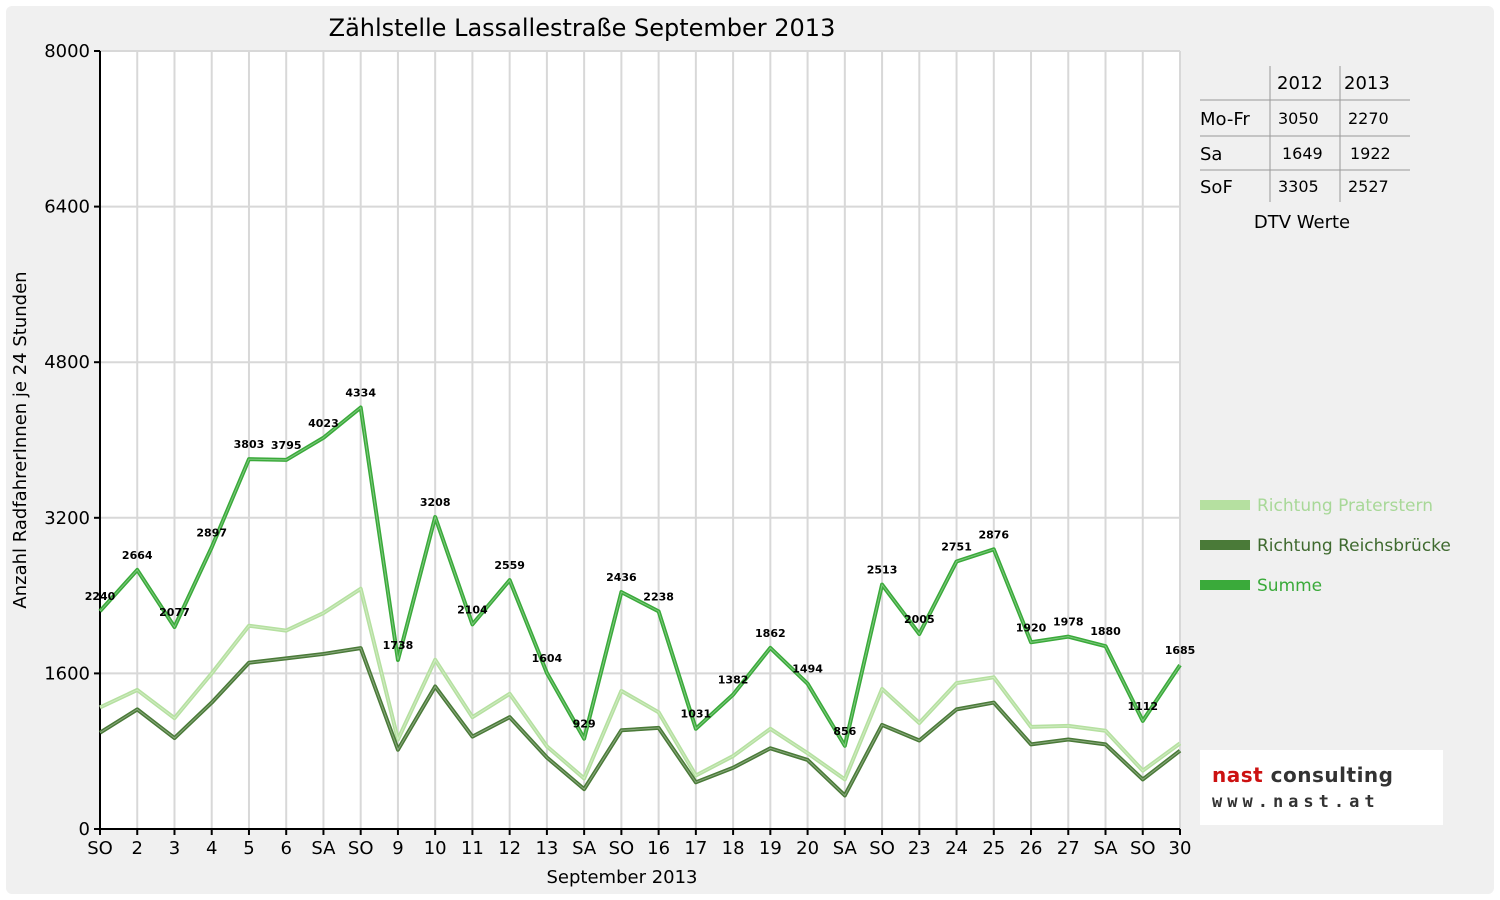 The height and width of the screenshot is (900, 1500). Describe the element at coordinates (546, 848) in the screenshot. I see `x-tick-label: 13` at that location.